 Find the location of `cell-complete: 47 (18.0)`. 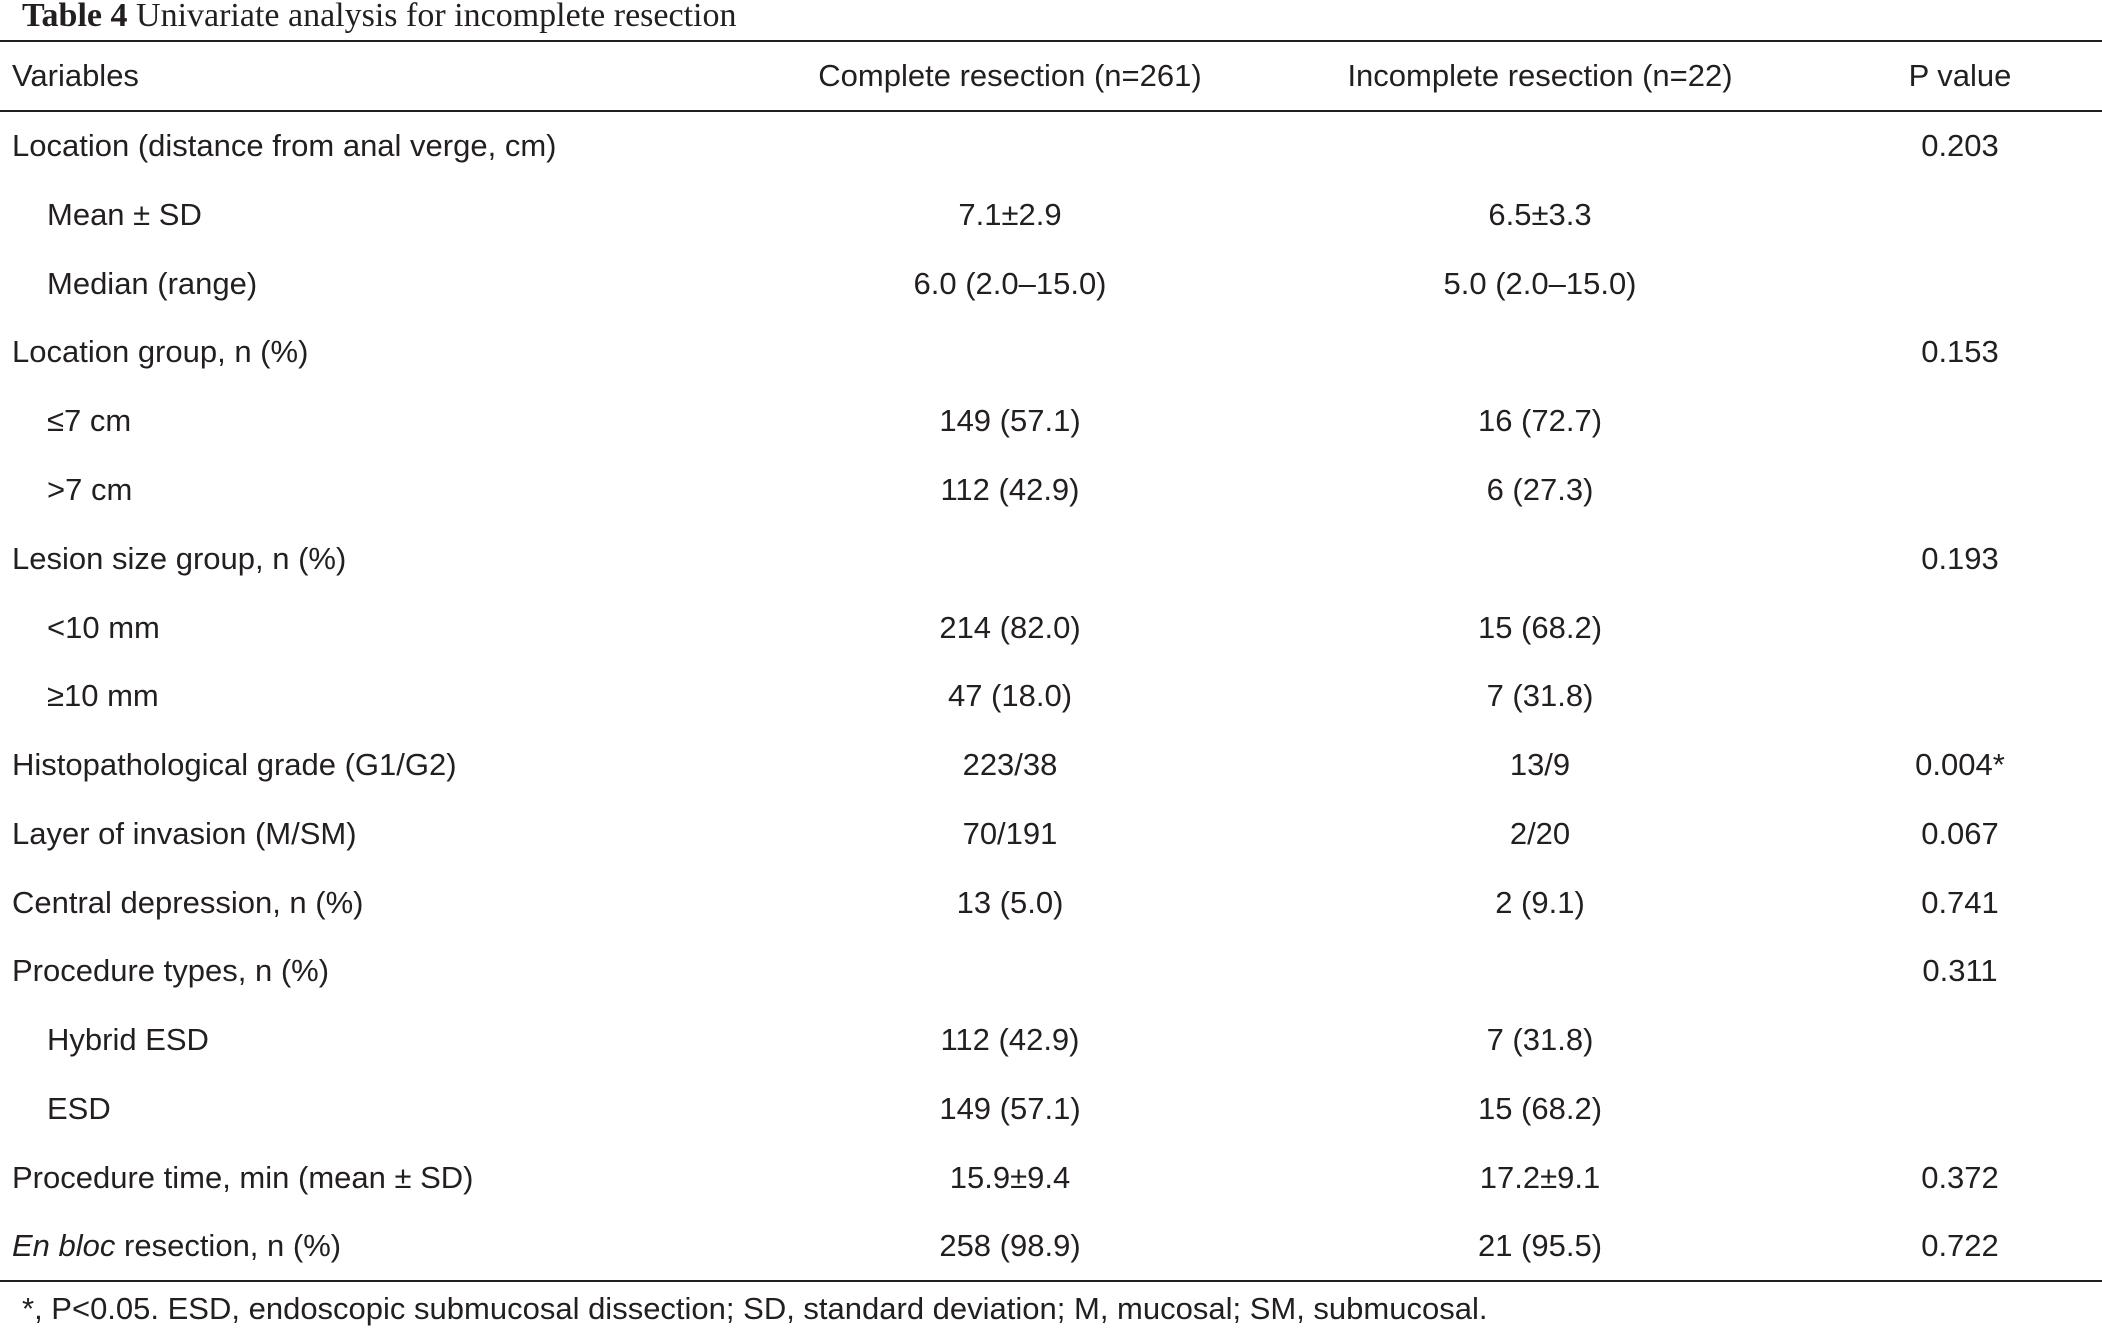

cell-complete: 47 (18.0) is located at coordinates (1010, 695).